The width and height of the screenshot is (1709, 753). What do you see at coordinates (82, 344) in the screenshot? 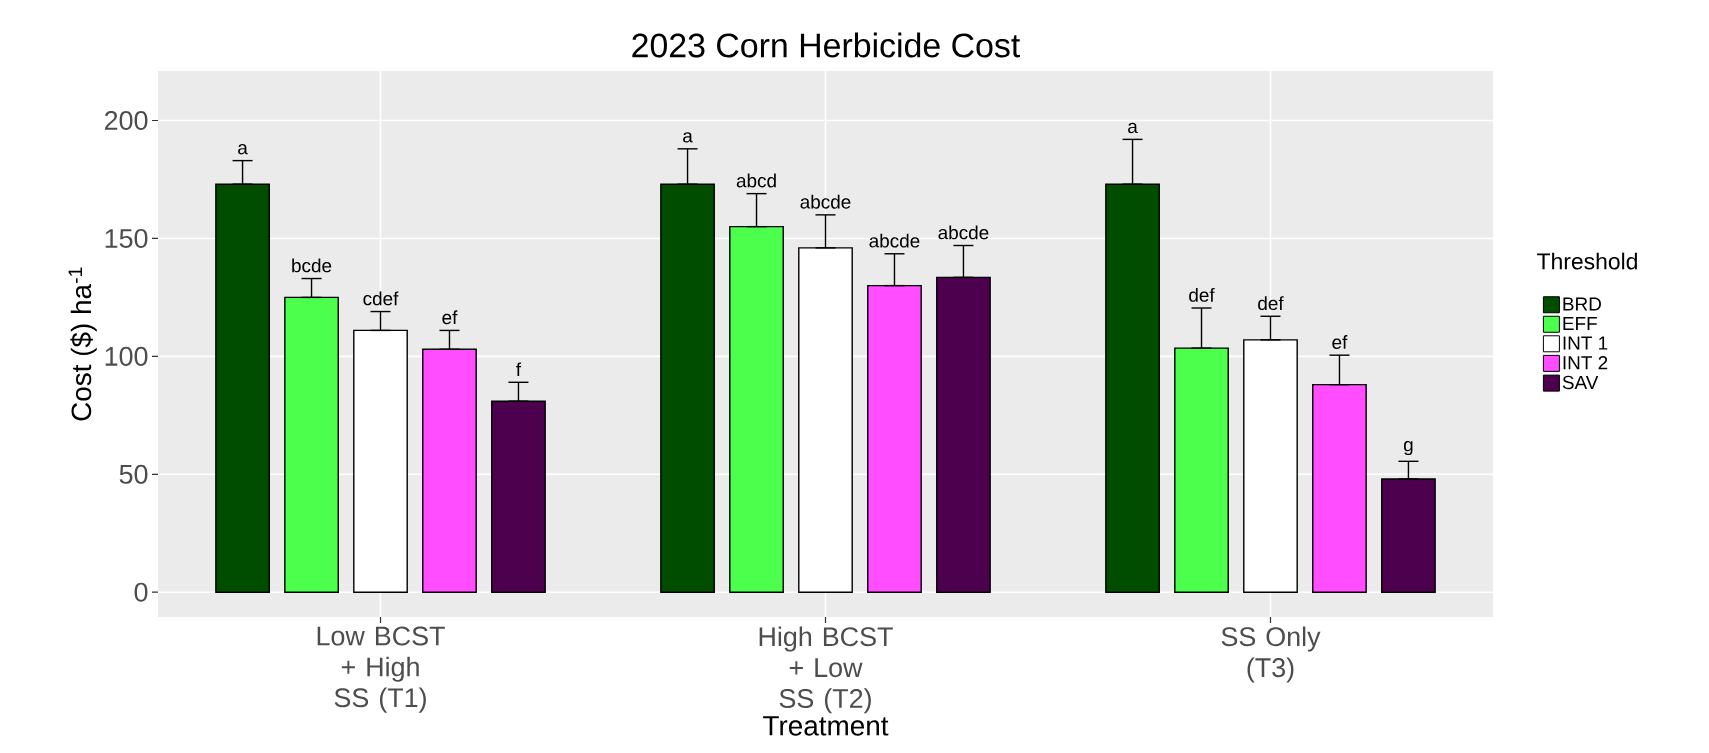
I see `y-axis-title: Cost ($) ha$^{-1}$` at bounding box center [82, 344].